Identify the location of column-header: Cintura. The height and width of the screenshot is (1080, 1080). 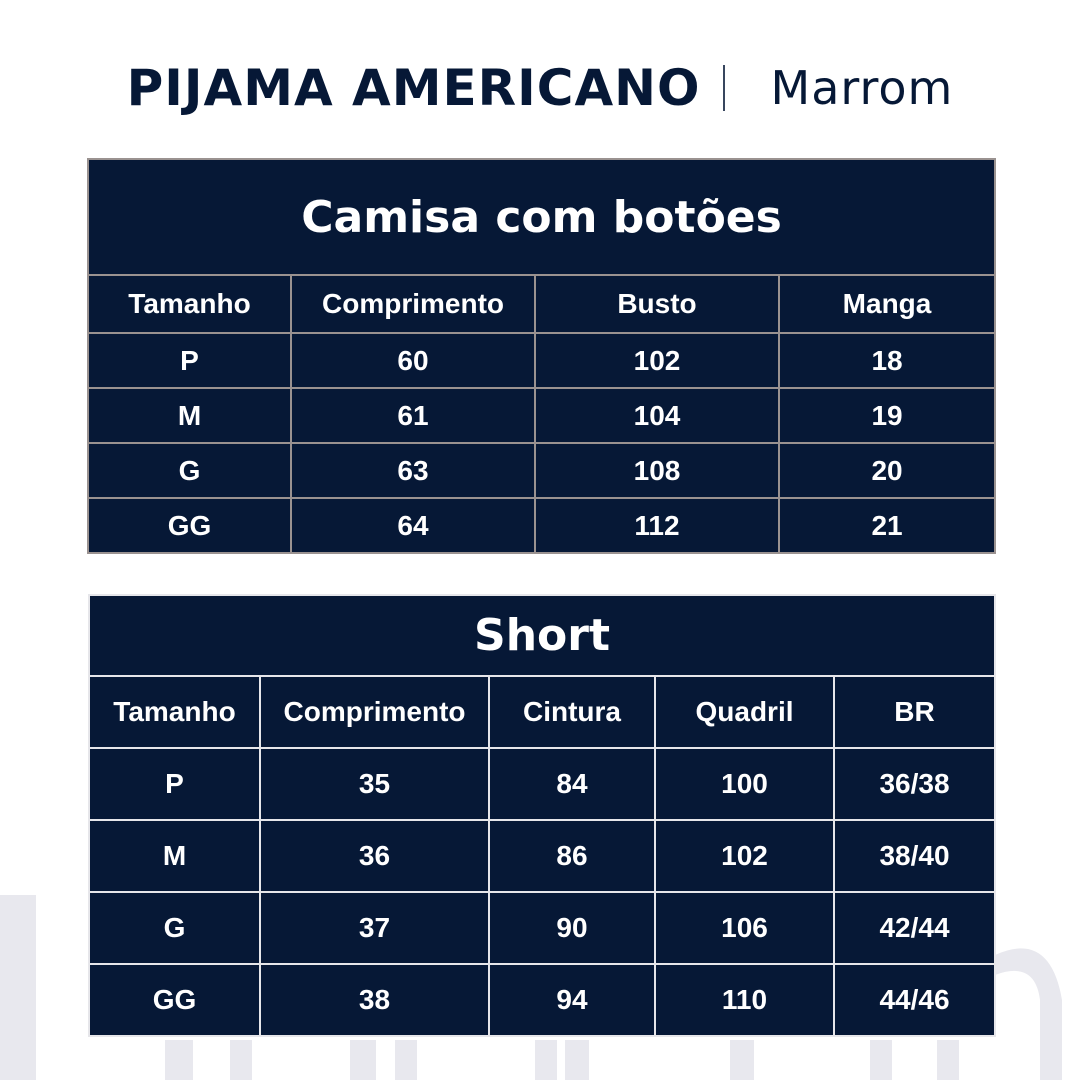
(572, 712).